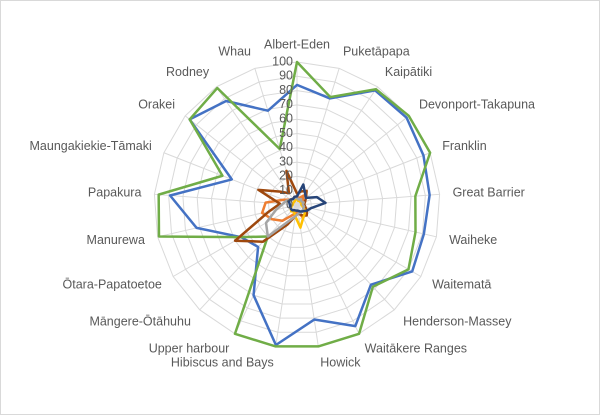 The height and width of the screenshot is (420, 600). What do you see at coordinates (188, 72) in the screenshot?
I see `category-label: Rodney` at bounding box center [188, 72].